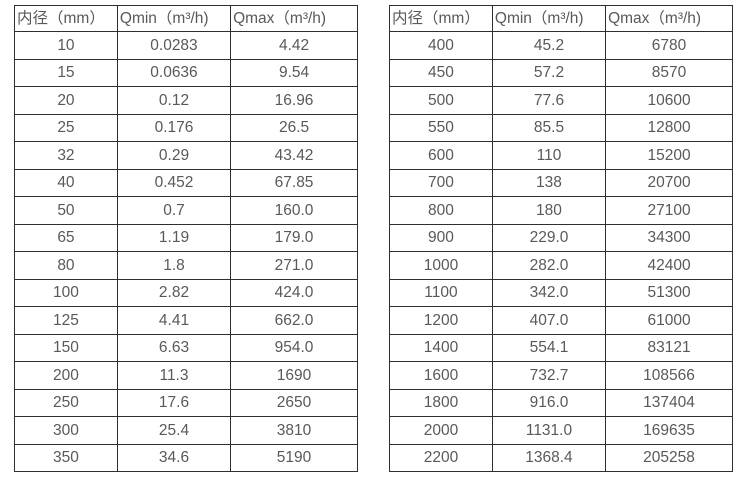 This screenshot has height=483, width=750. What do you see at coordinates (294, 265) in the screenshot?
I see `table-cell: 271.0` at bounding box center [294, 265].